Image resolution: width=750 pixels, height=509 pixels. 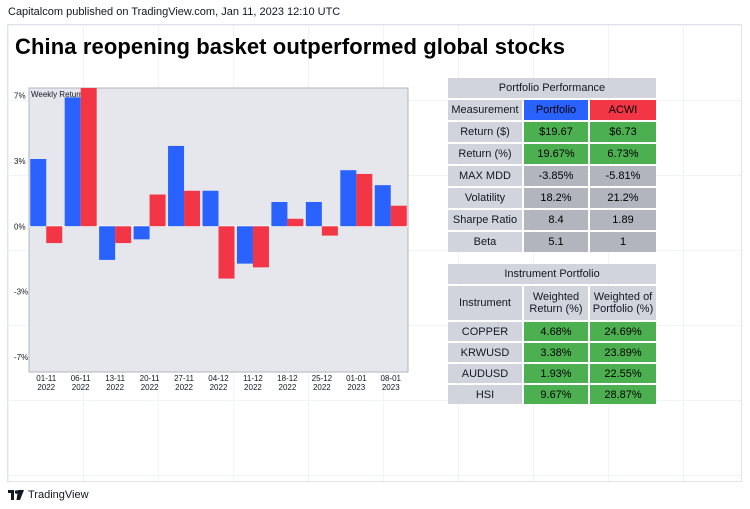 What do you see at coordinates (623, 242) in the screenshot?
I see `perf-table-cell: 1` at bounding box center [623, 242].